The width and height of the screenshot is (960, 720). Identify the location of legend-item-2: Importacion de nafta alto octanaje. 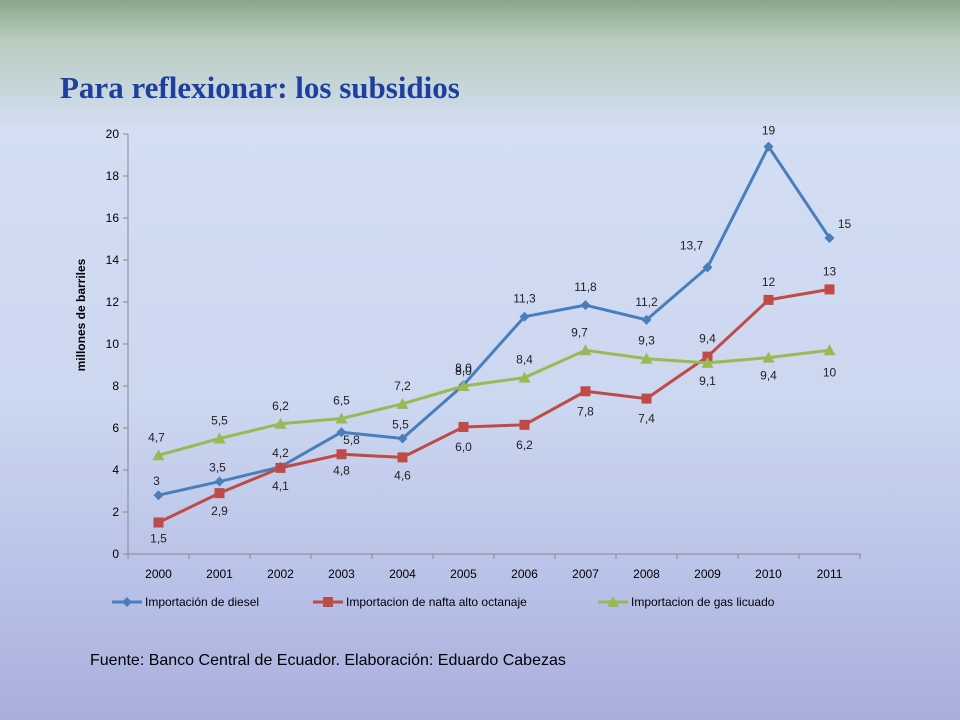
(420, 602).